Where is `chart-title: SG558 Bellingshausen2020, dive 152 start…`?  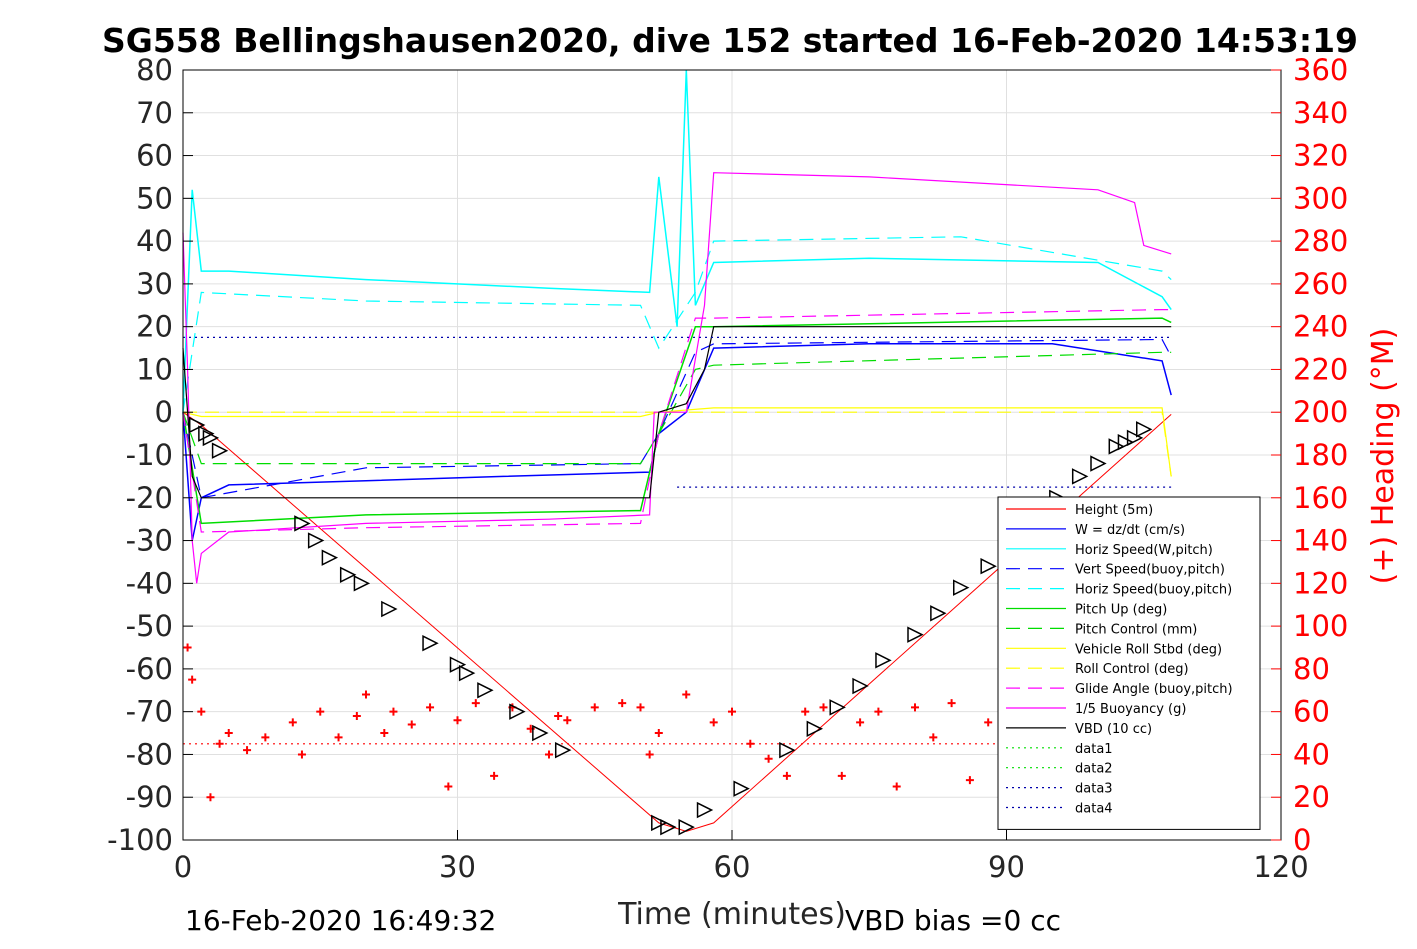
chart-title: SG558 Bellingshausen2020, dive 152 start… is located at coordinates (730, 40).